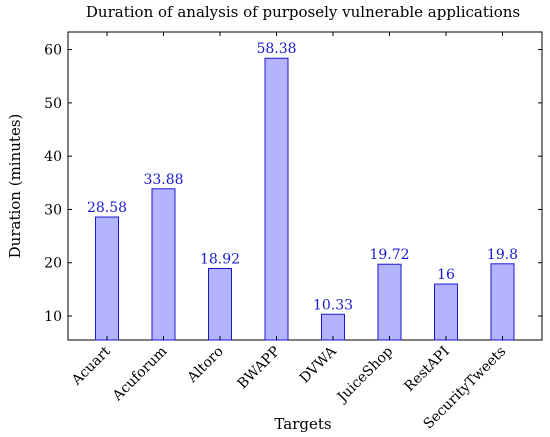 This screenshot has width=550, height=437. Describe the element at coordinates (333, 305) in the screenshot. I see `data-label-dvwa: 10.33` at that location.